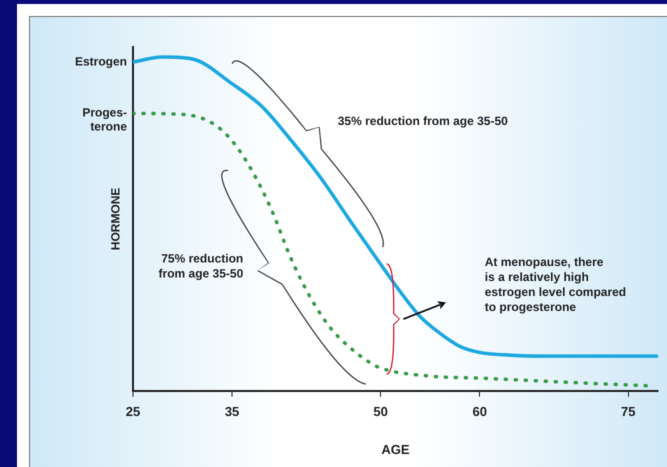 The height and width of the screenshot is (467, 667). I want to click on x-tick-label: 75, so click(628, 412).